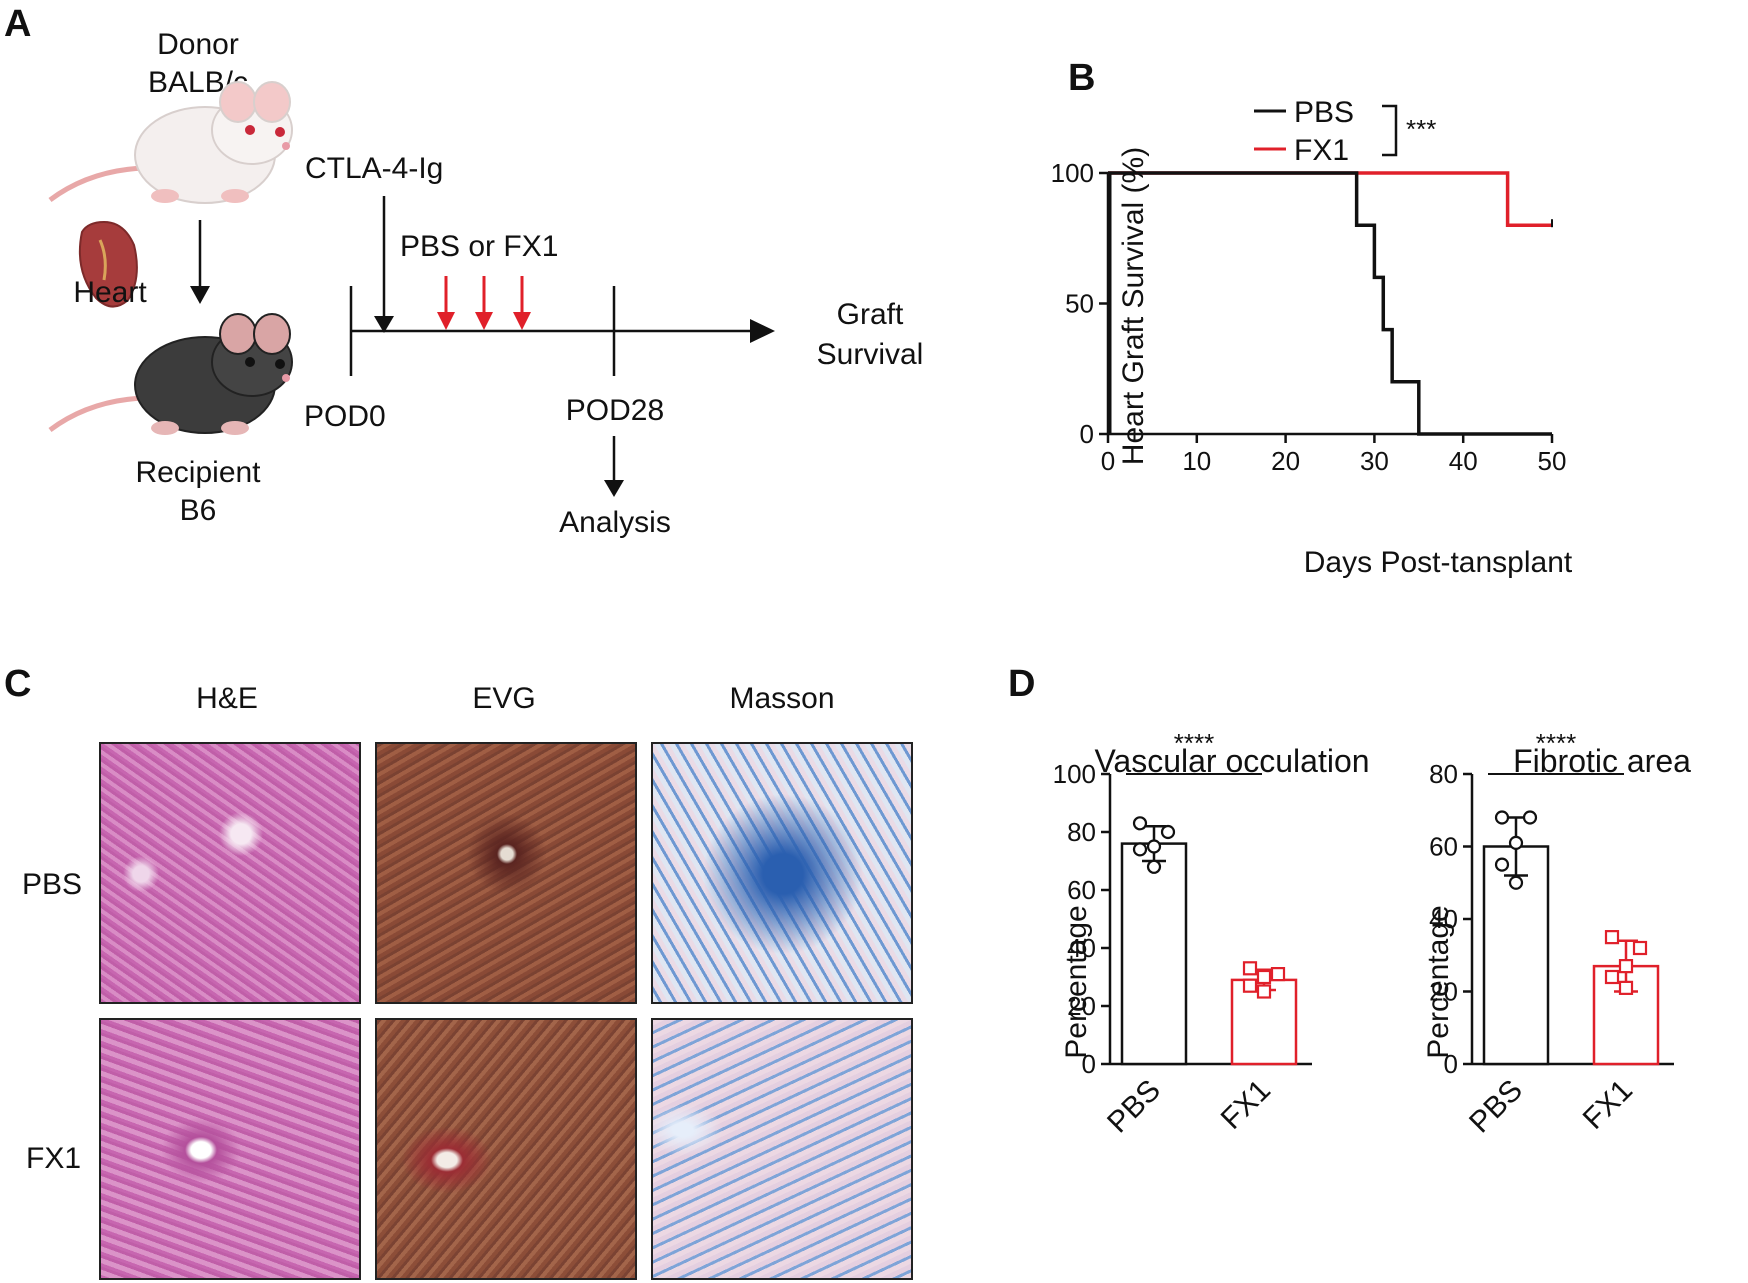 This screenshot has width=1748, height=1283. I want to click on legend: PBS FX1 ***, so click(1345, 131).